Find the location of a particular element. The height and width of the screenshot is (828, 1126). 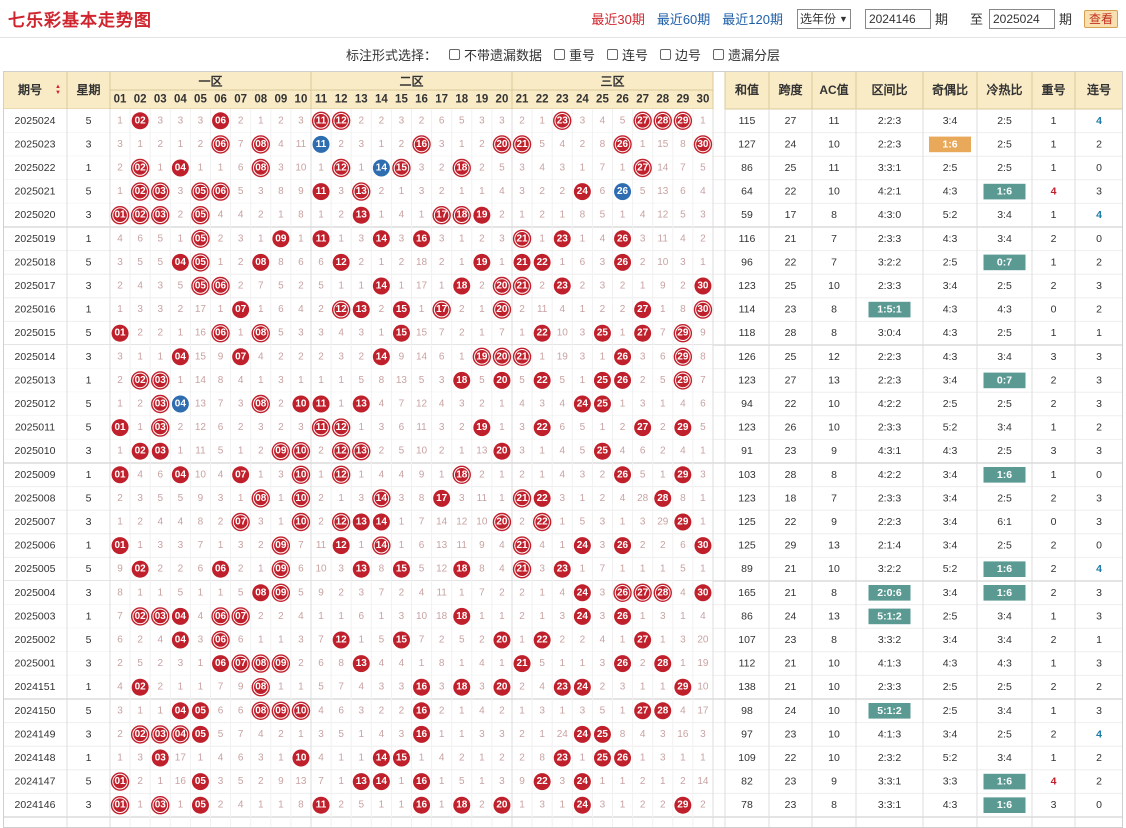

year-select: 选年份 ▼ is located at coordinates (824, 18).